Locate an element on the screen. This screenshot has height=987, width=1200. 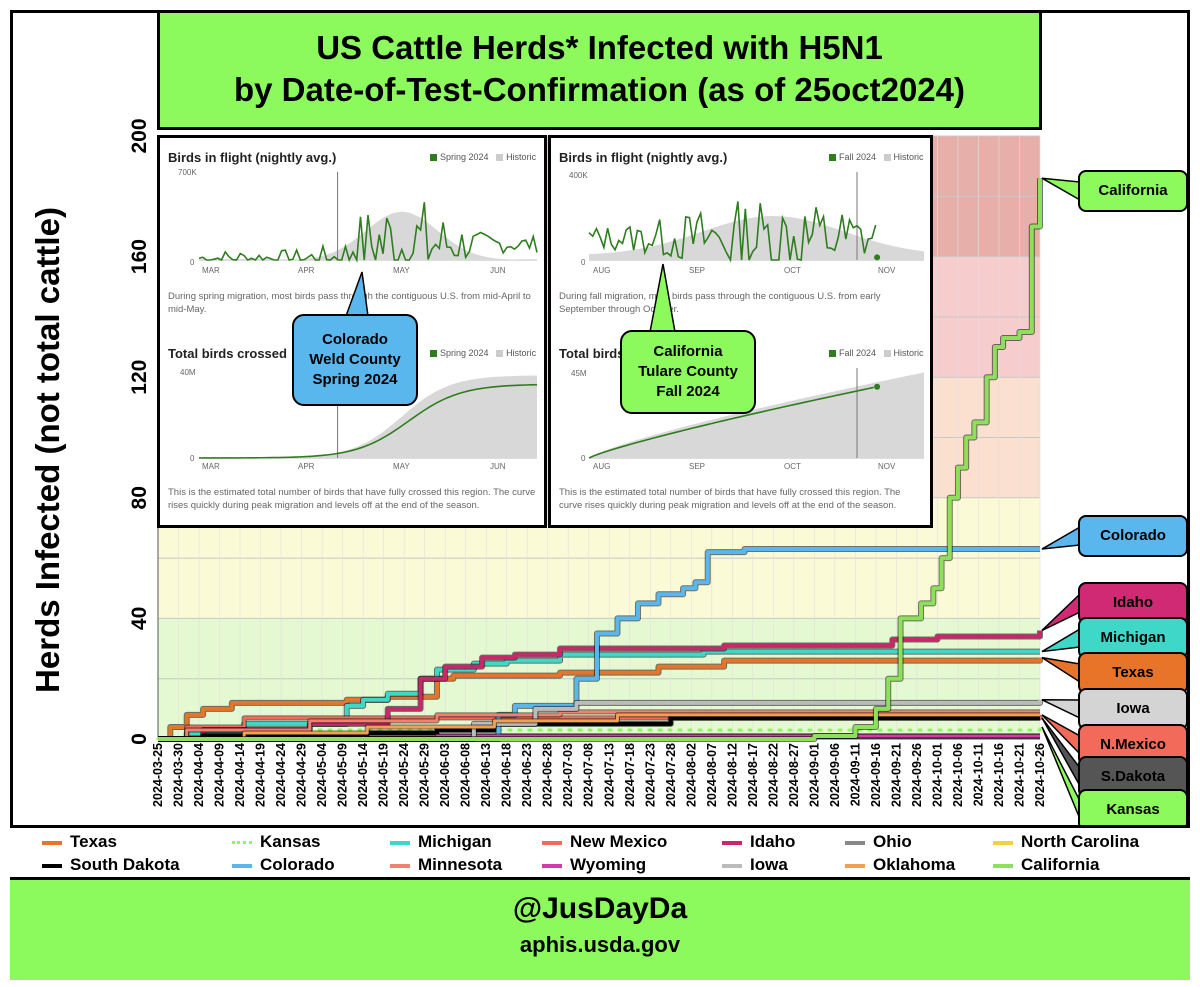
legend-item-wyoming: Wyoming is located at coordinates (594, 865).